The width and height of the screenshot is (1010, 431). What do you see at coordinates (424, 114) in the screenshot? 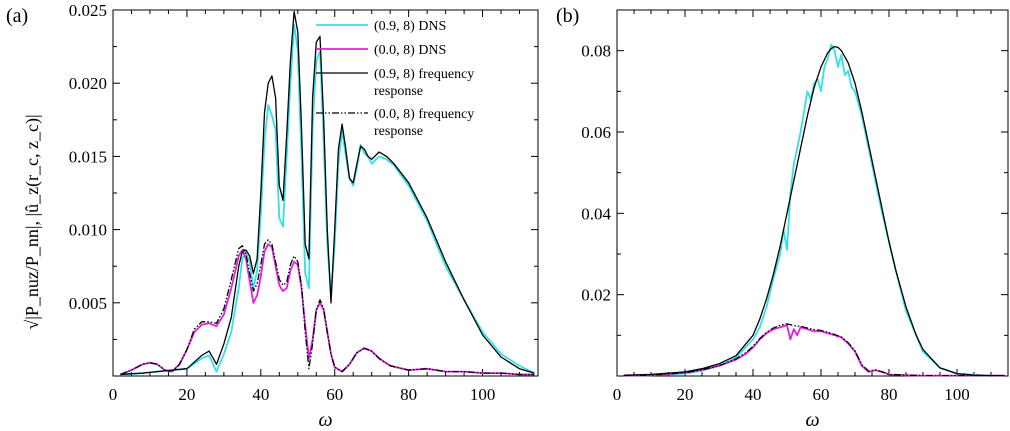
I see `legend-label-4: (0.0, 8) frequency` at bounding box center [424, 114].